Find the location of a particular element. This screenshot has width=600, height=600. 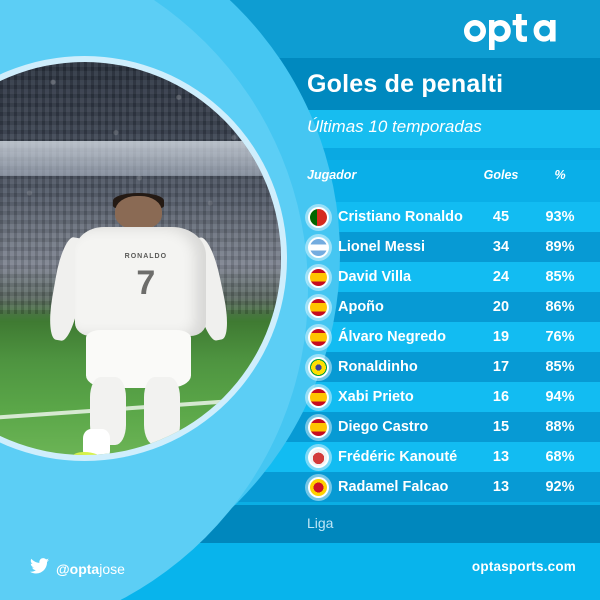

player-name: Cristiano Ronaldo is located at coordinates (400, 217).